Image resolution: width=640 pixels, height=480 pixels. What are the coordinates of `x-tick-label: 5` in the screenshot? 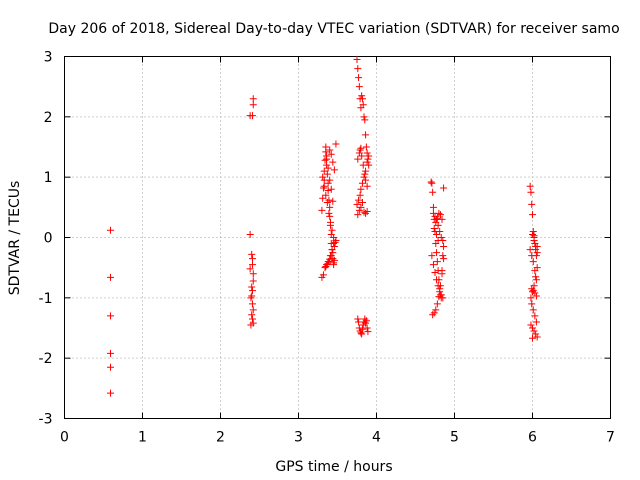 It's located at (454, 438).